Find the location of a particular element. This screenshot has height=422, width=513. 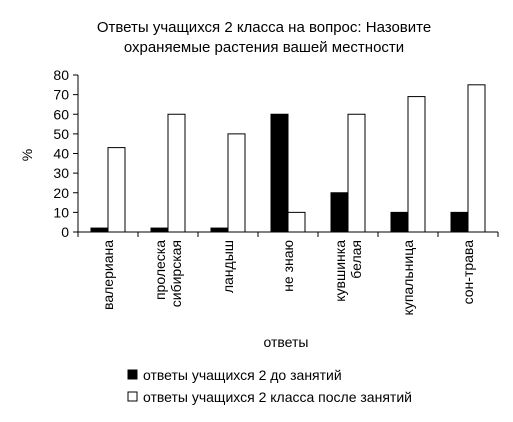

y-tick-label: 40 is located at coordinates (61, 154).